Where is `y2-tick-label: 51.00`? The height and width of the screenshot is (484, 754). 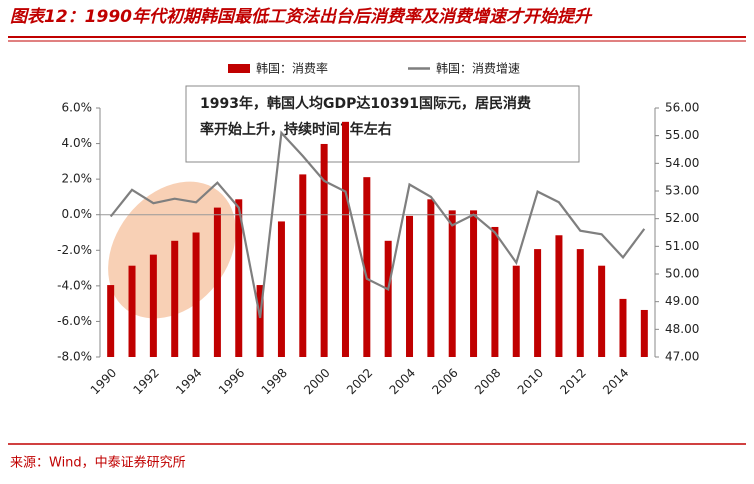
y2-tick-label: 51.00 is located at coordinates (682, 246).